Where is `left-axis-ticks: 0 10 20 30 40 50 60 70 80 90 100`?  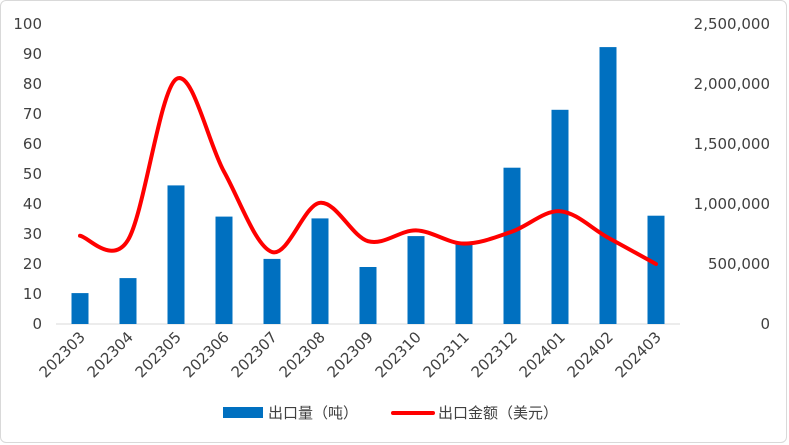
left-axis-ticks: 0 10 20 30 40 50 60 70 80 90 100 is located at coordinates (27, 174).